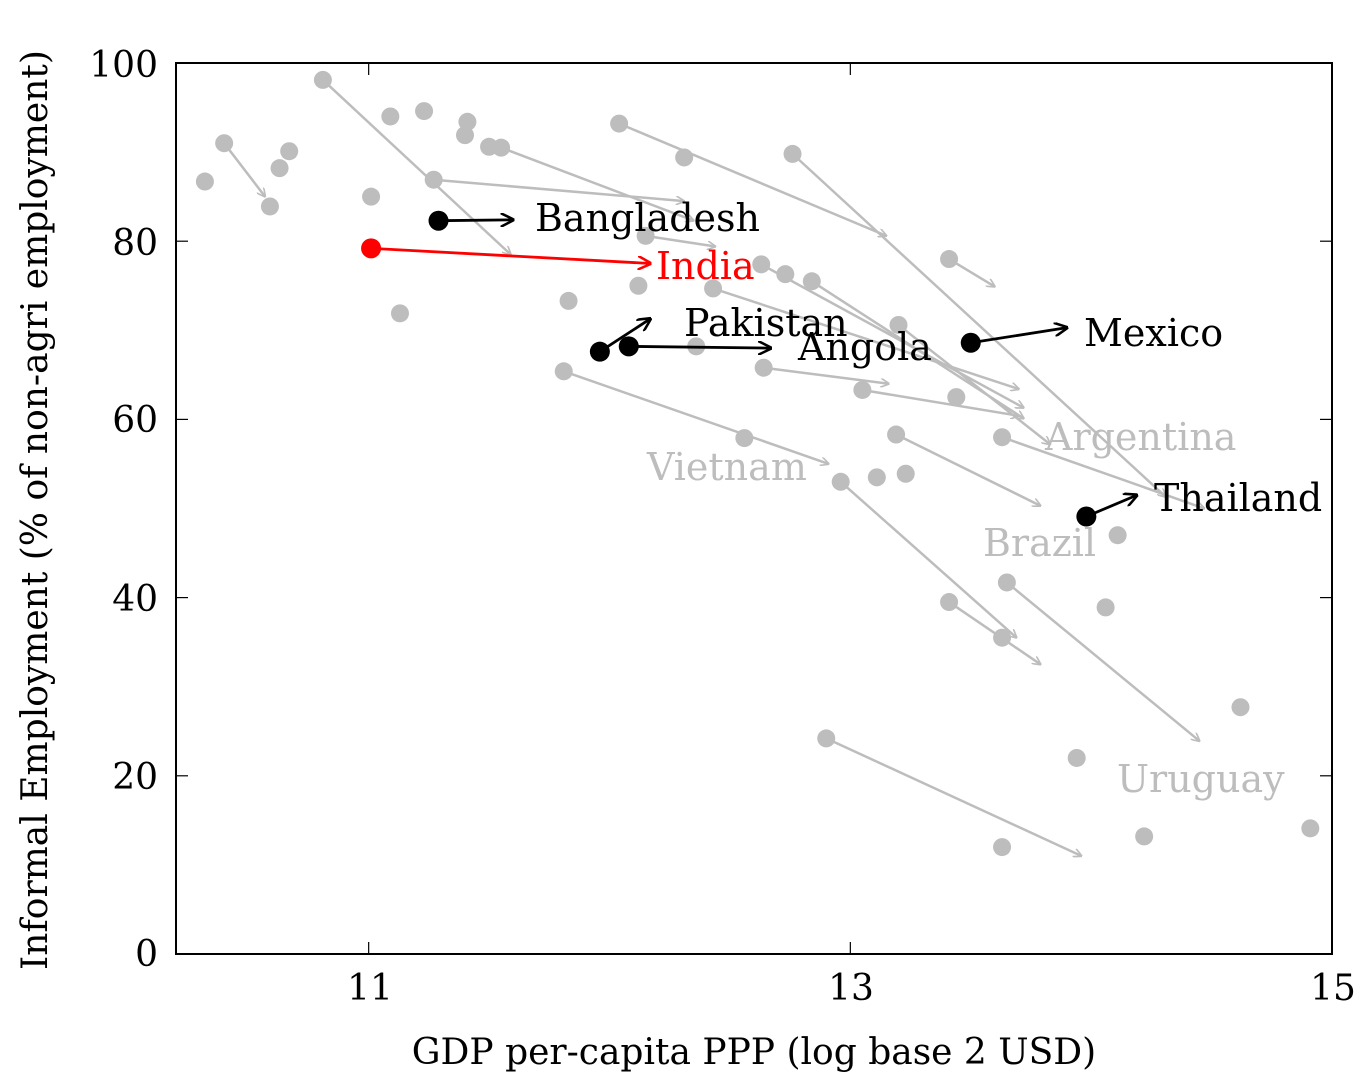  Describe the element at coordinates (1039, 543) in the screenshot. I see `label-brazil: Brazil` at that location.